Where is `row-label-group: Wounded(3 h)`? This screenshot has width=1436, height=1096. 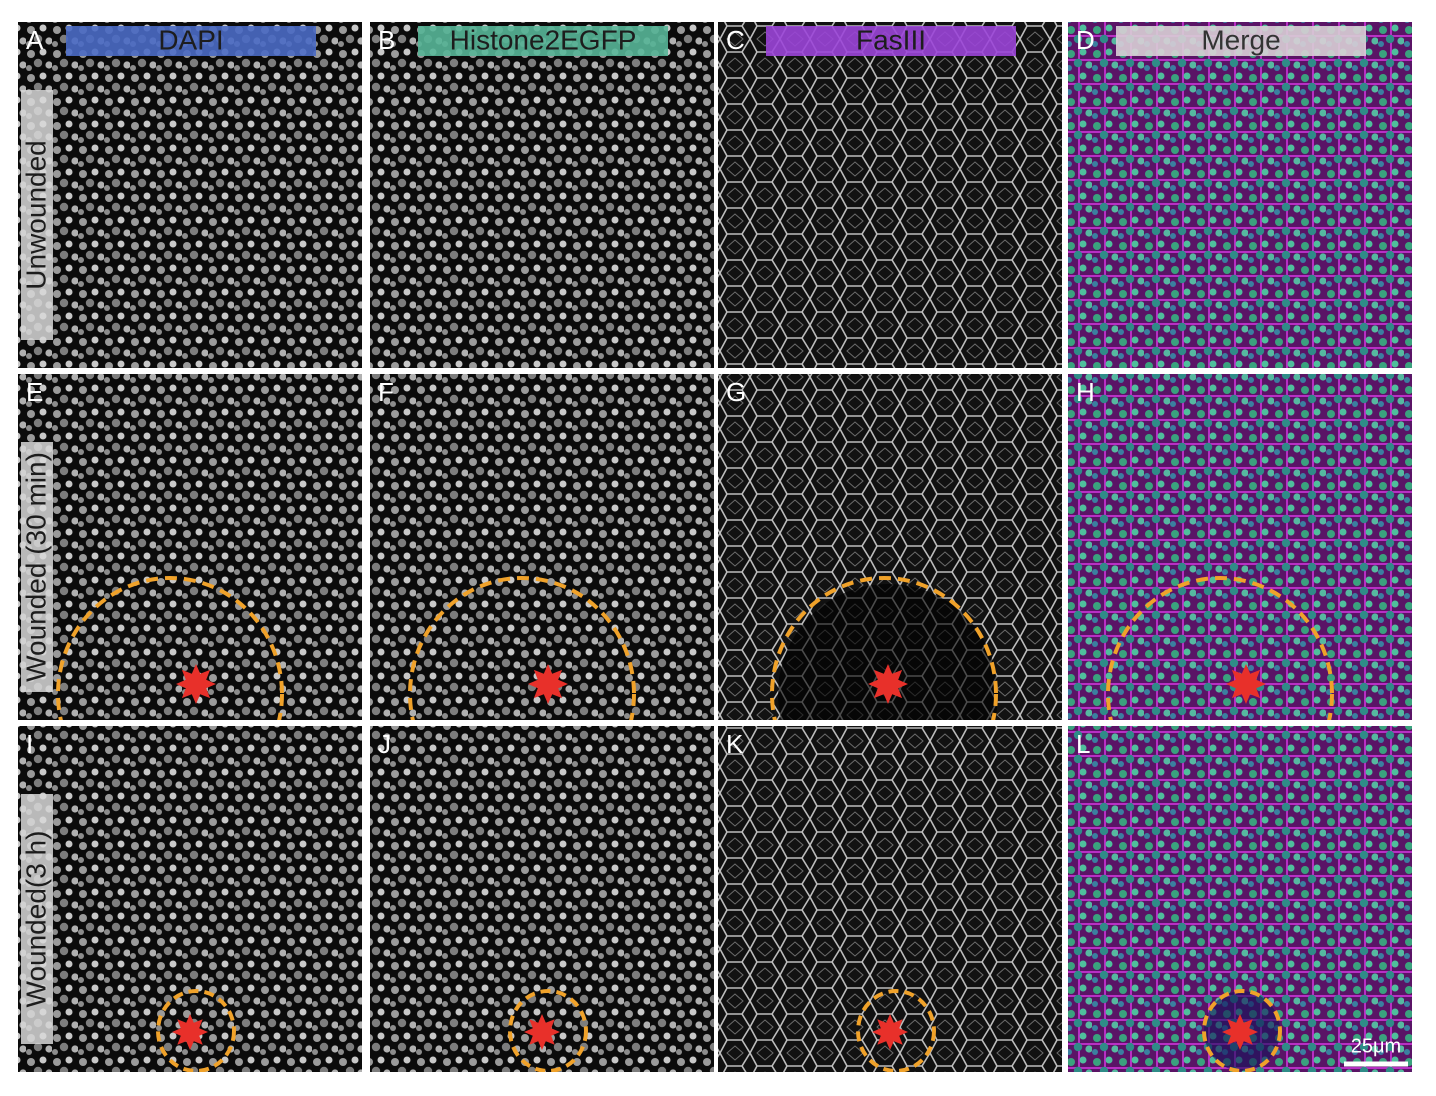 row-label-group: Wounded(3 h) is located at coordinates (36, 919).